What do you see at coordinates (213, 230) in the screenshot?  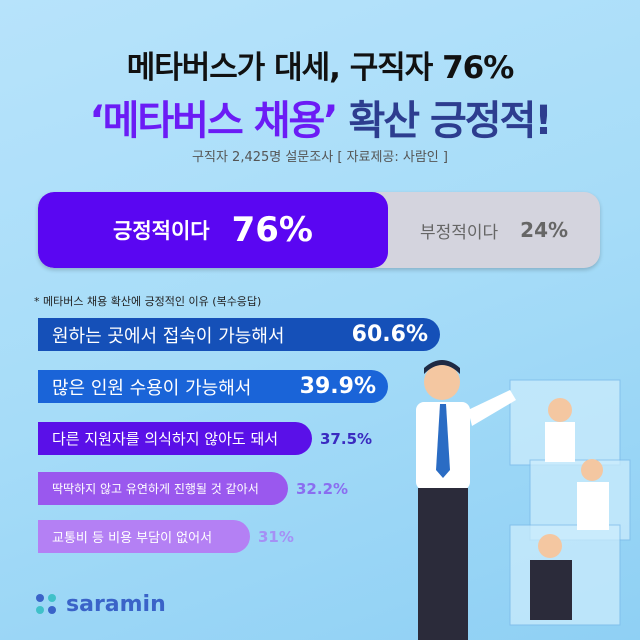 I see `bar-positive: 긍정적이다 76%` at bounding box center [213, 230].